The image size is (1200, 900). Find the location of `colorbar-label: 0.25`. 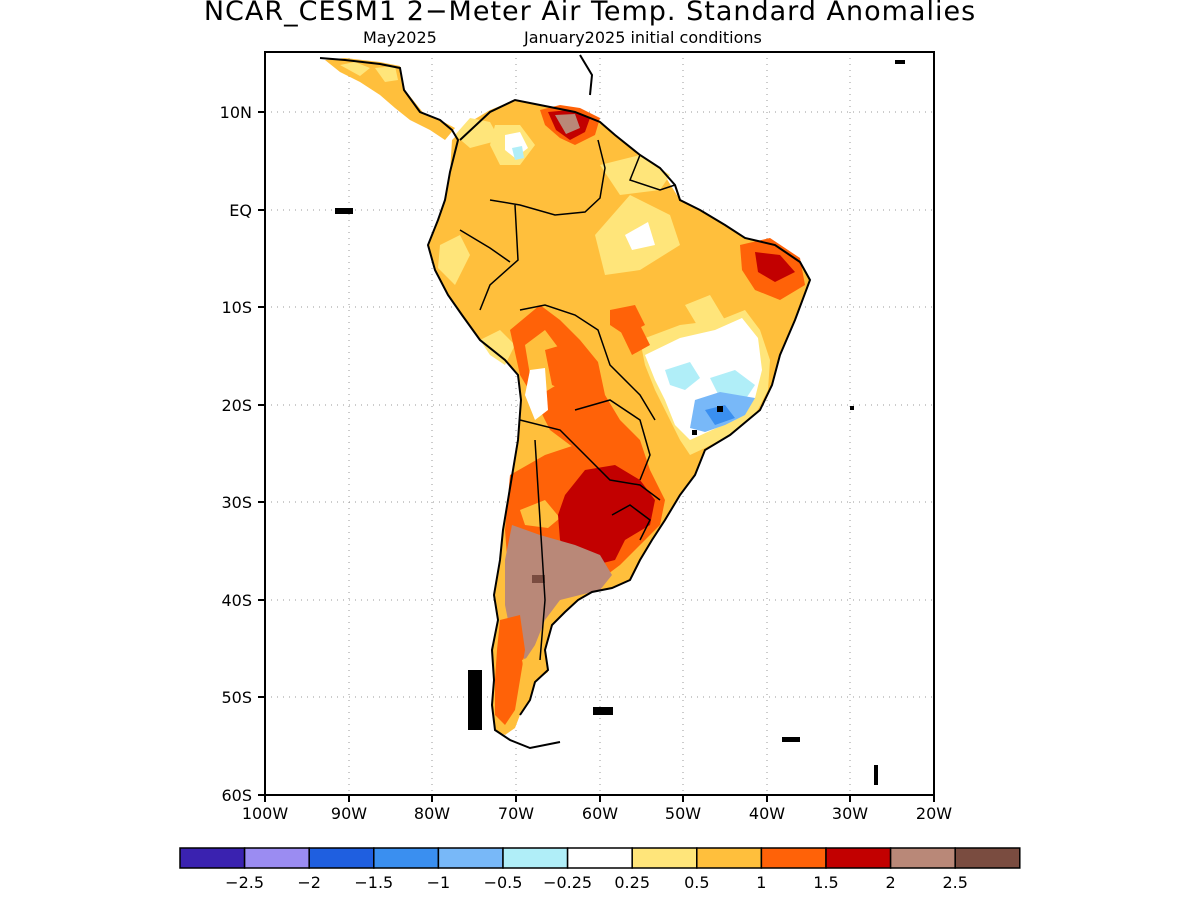

colorbar-label: 0.25 is located at coordinates (632, 882).